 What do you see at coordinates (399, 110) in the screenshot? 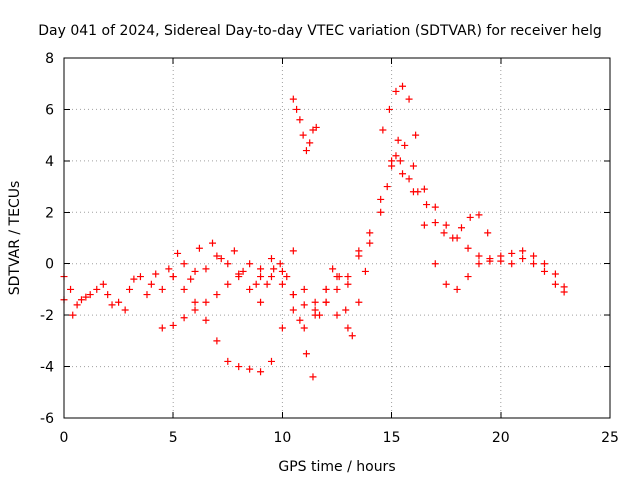
I see `series-track-g` at bounding box center [399, 110].